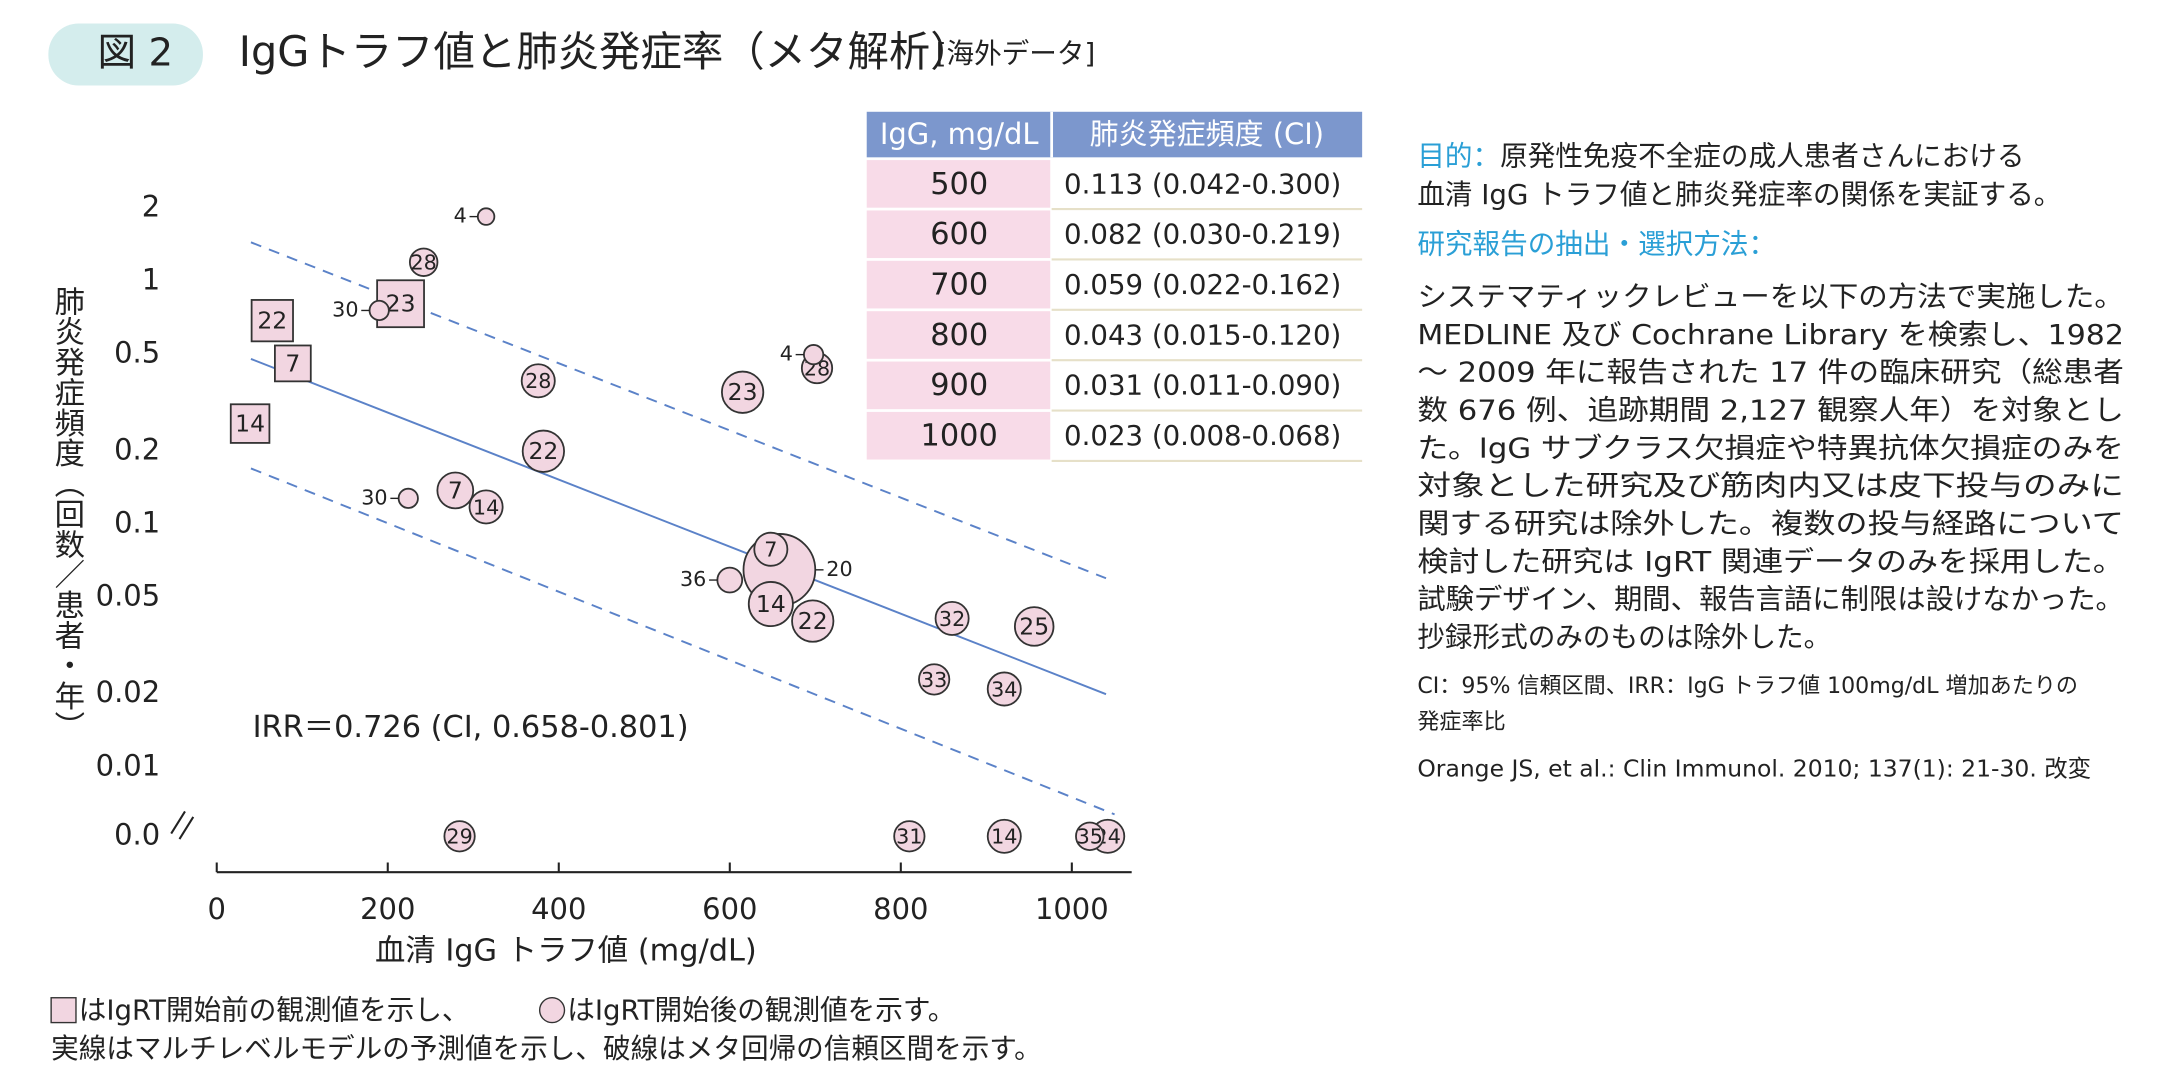  Describe the element at coordinates (959, 134) in the screenshot. I see `table-header-cell: IgG, mg/dL` at that location.